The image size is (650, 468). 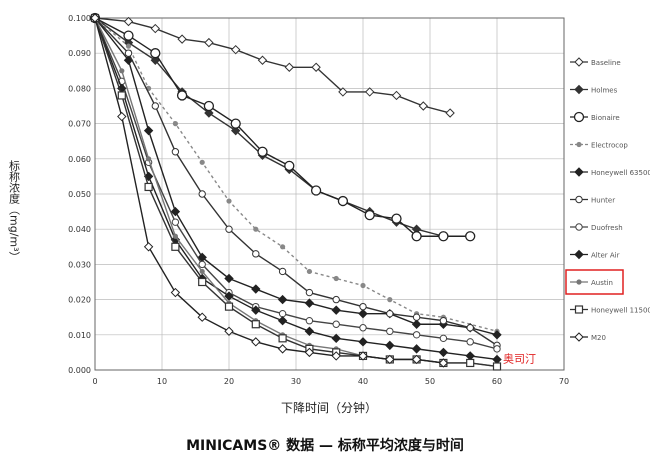 I want to click on y-tick-label: 0.000, so click(x=79, y=370).